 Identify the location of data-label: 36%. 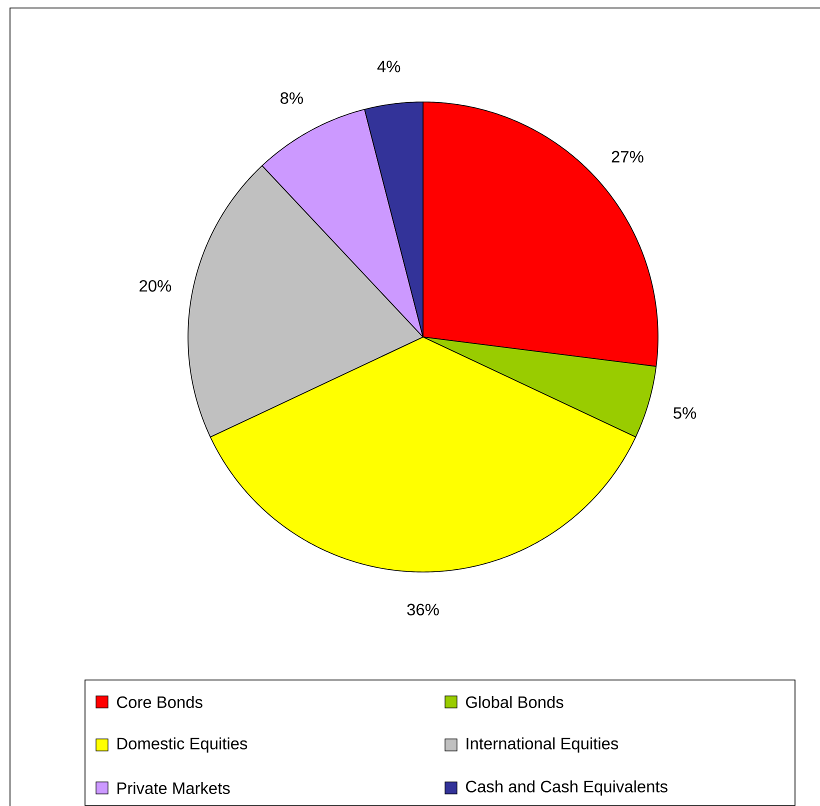
(423, 610).